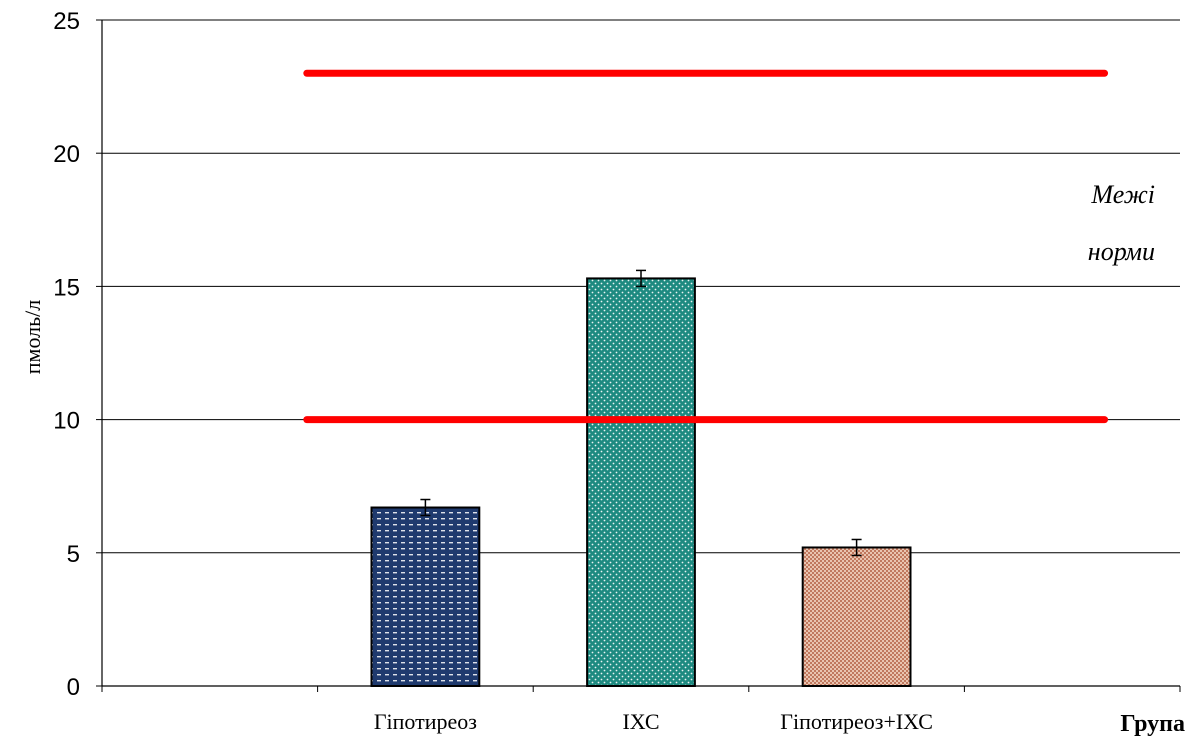  What do you see at coordinates (66, 21) in the screenshot?
I see `y-tick-label: 25` at bounding box center [66, 21].